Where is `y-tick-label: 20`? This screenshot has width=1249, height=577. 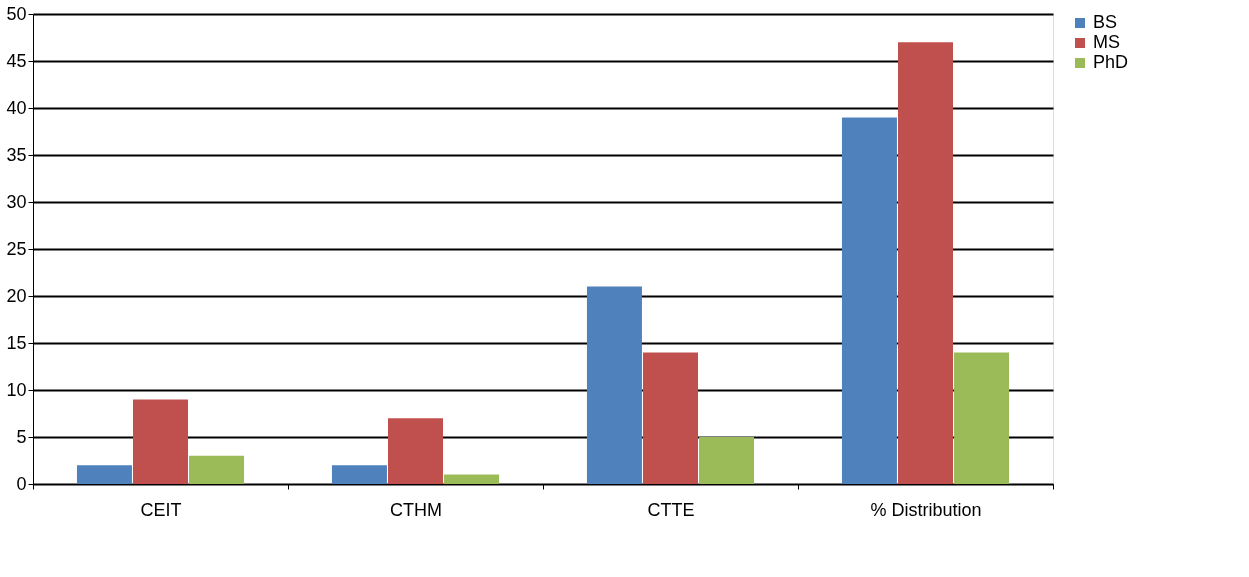
y-tick-label: 20 is located at coordinates (16, 295).